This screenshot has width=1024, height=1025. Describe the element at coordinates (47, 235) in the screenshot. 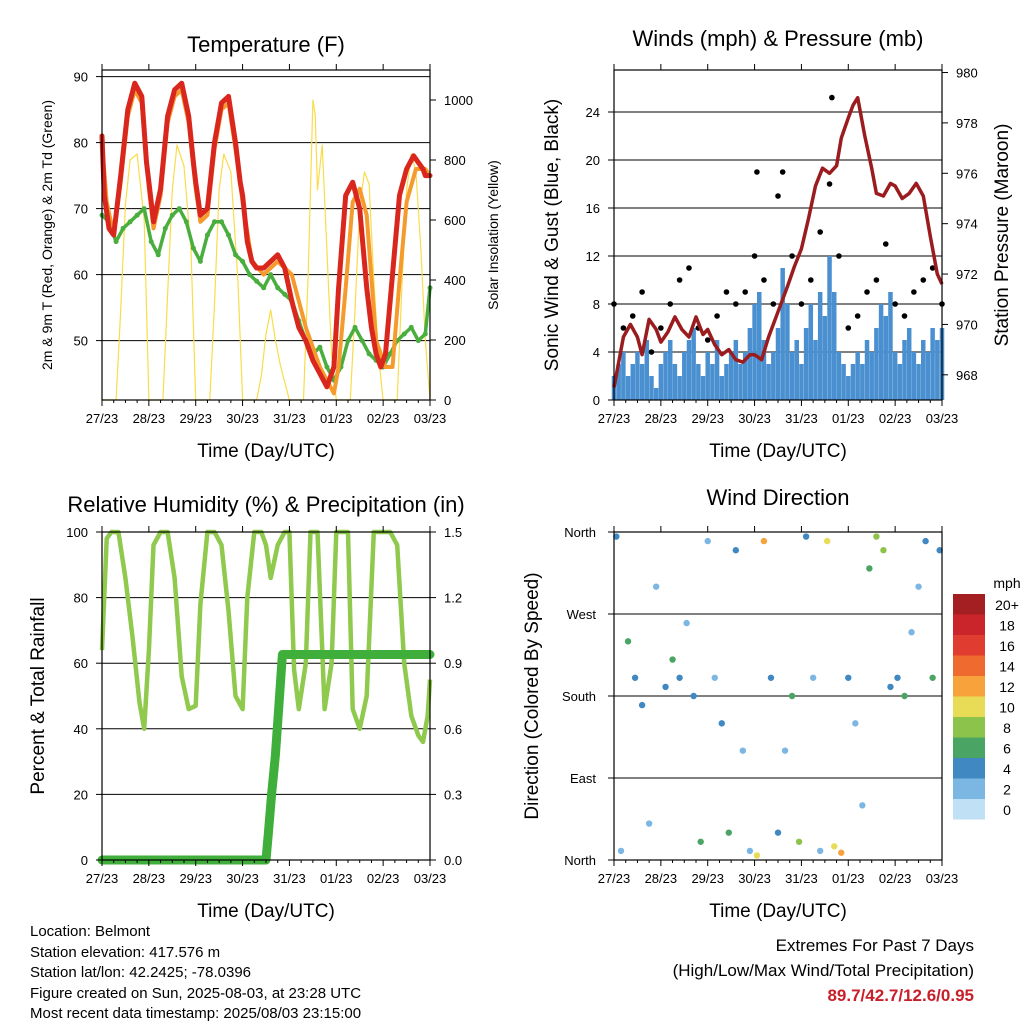

I see `y-axis-label: 2m & 9m T (Red, Orange) & 2m Td (Green)` at that location.